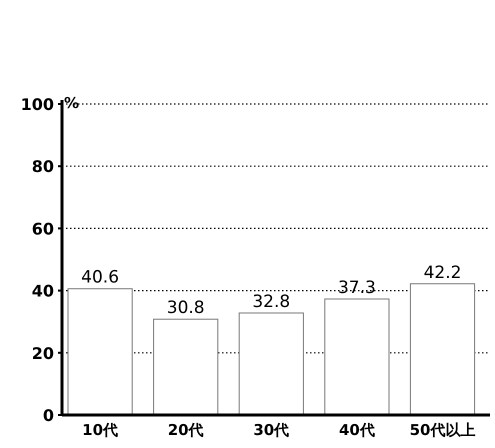  Describe the element at coordinates (100, 430) in the screenshot. I see `x-tick-label: 10代` at that location.